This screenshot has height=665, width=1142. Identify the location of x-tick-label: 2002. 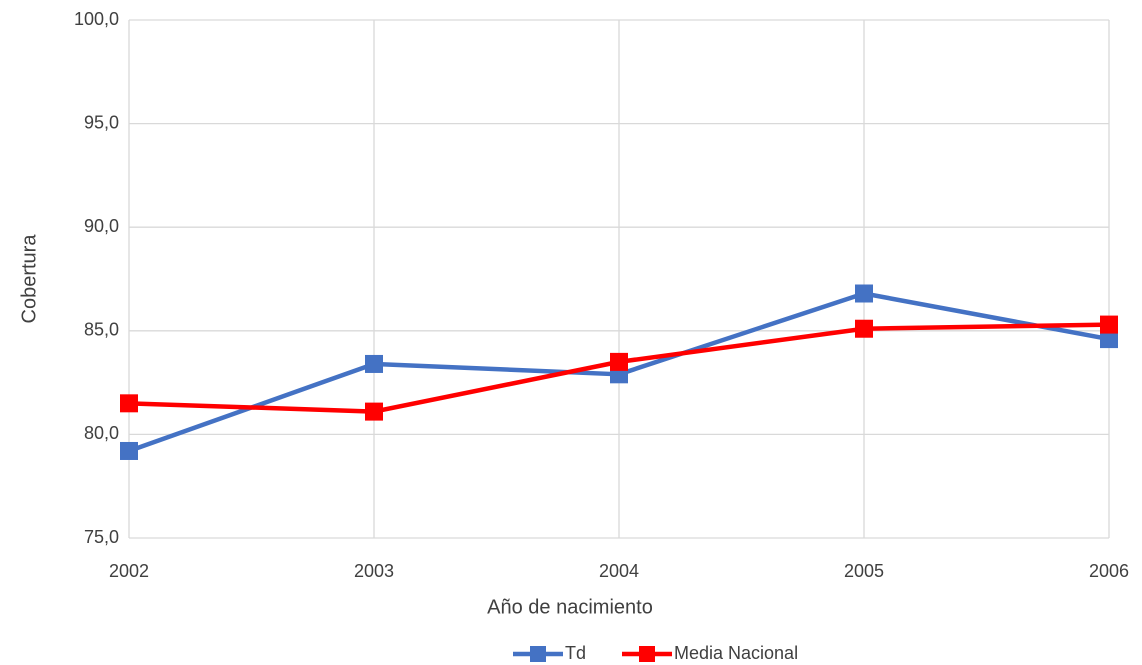
(129, 571).